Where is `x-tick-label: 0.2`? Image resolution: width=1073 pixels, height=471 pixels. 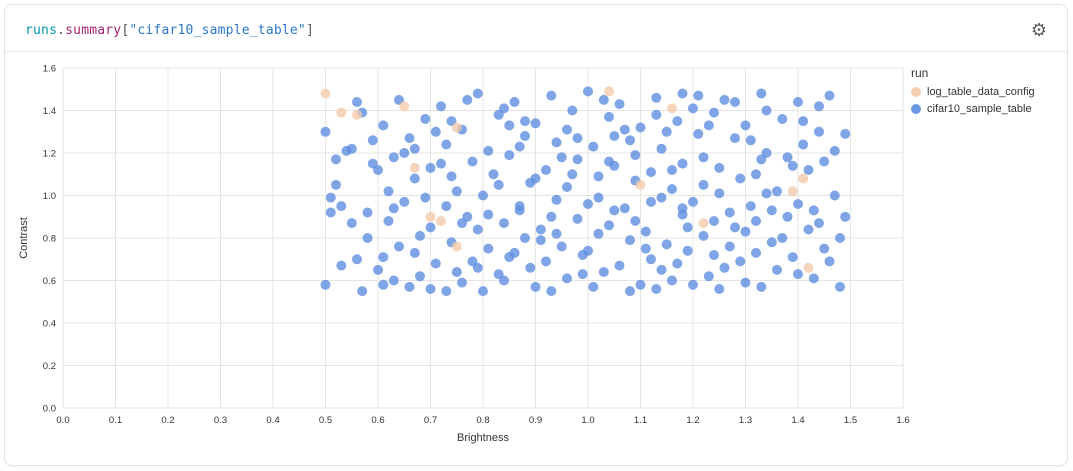
x-tick-label: 0.2 is located at coordinates (167, 420).